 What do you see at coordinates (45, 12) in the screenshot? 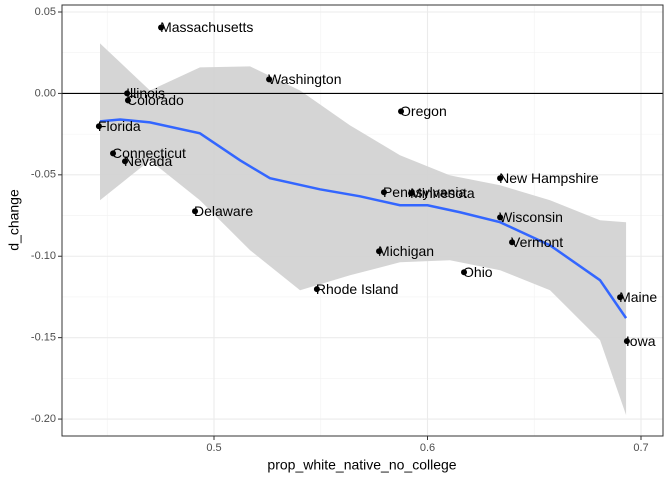
I see `y-tick-label: 0.05` at bounding box center [45, 12].